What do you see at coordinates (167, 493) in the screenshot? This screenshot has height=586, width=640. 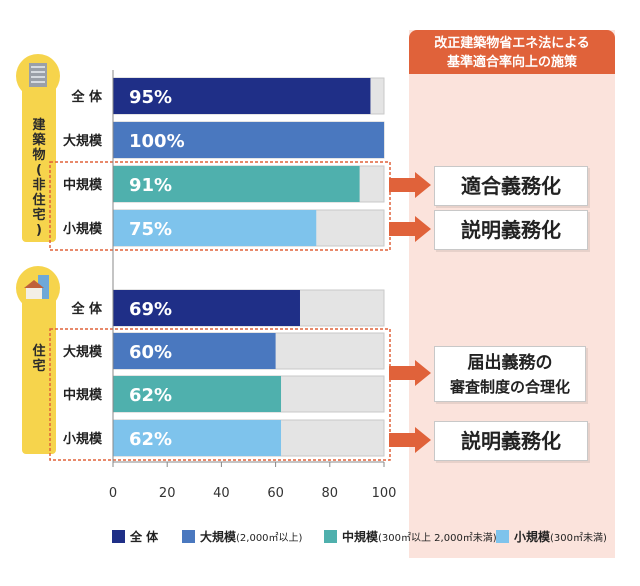 I see `x-tick-label: 20` at bounding box center [167, 493].